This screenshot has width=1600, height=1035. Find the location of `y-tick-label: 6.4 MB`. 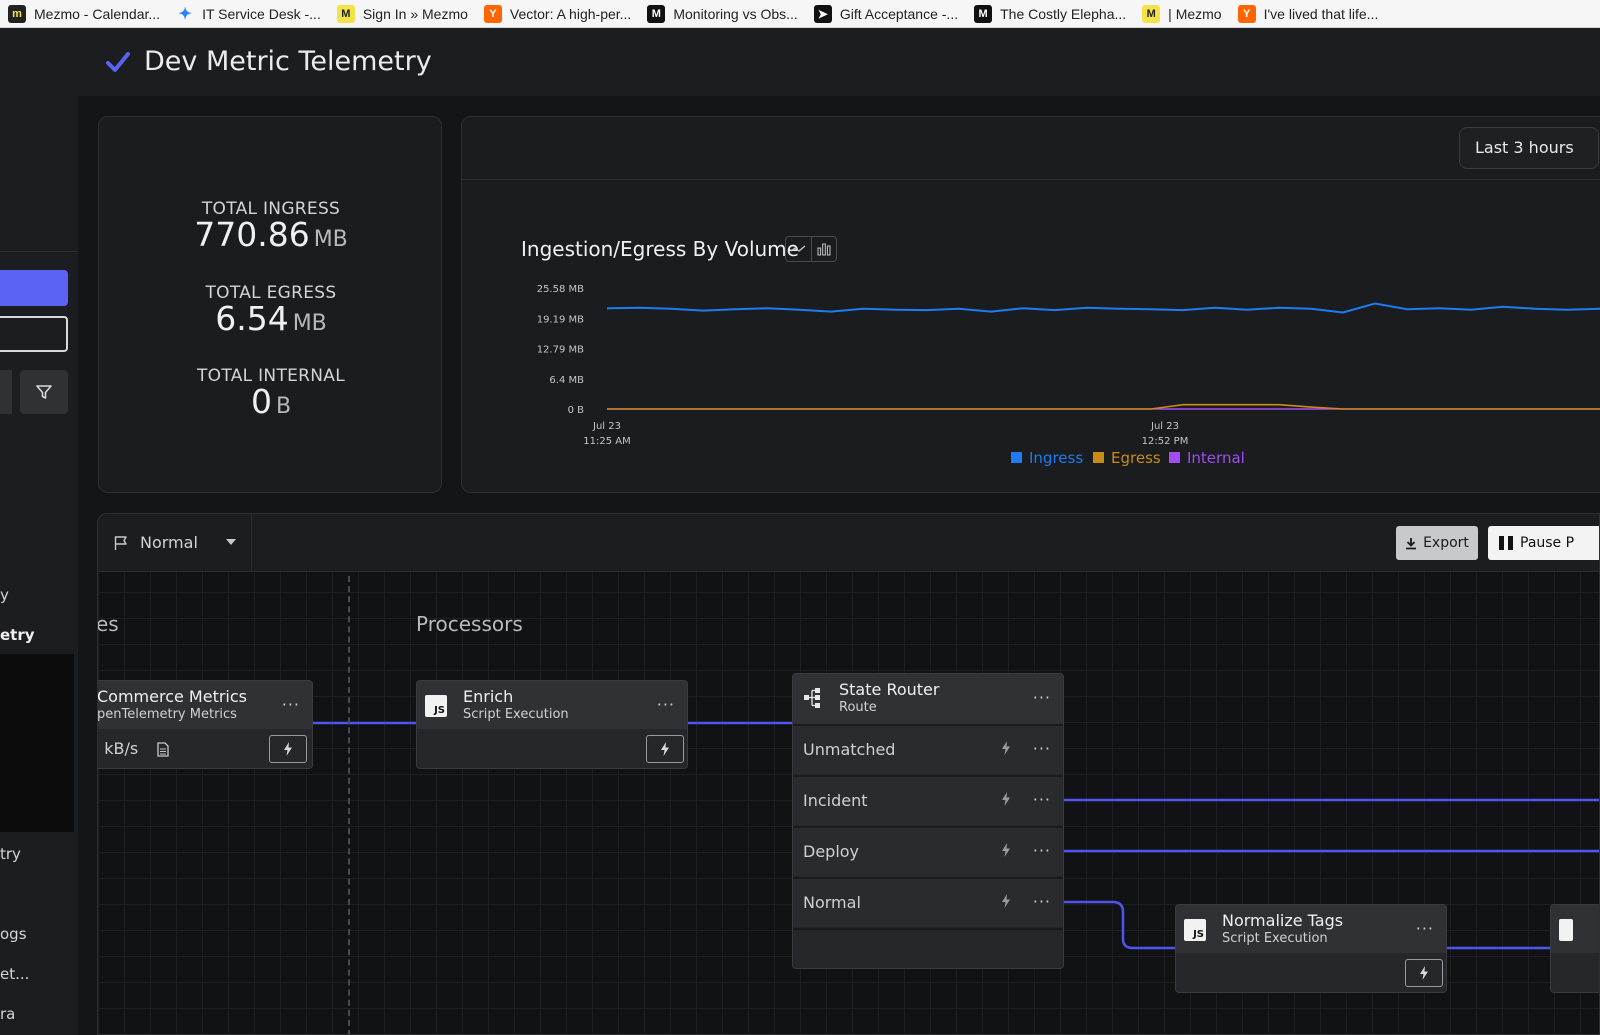

y-tick-label: 6.4 MB is located at coordinates (566, 380).